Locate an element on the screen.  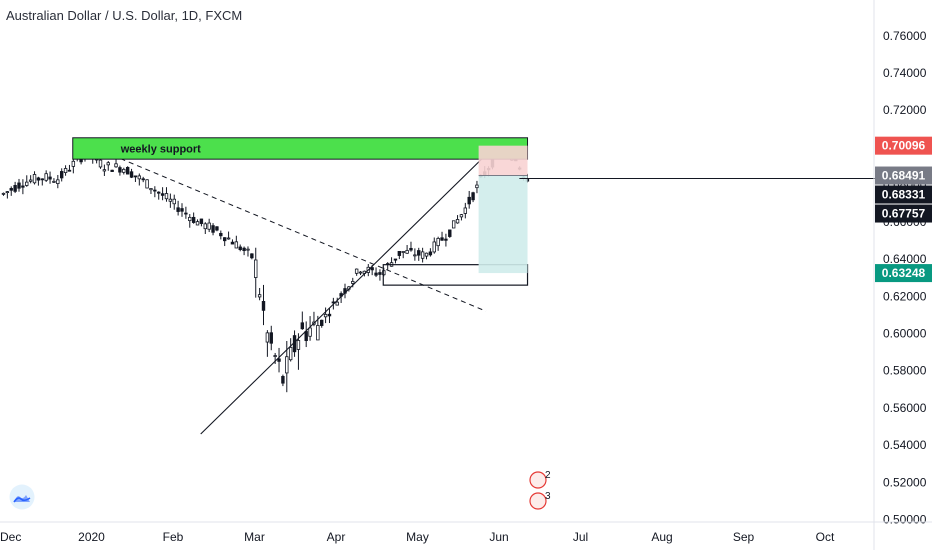
stop-loss-area is located at coordinates (503, 160).